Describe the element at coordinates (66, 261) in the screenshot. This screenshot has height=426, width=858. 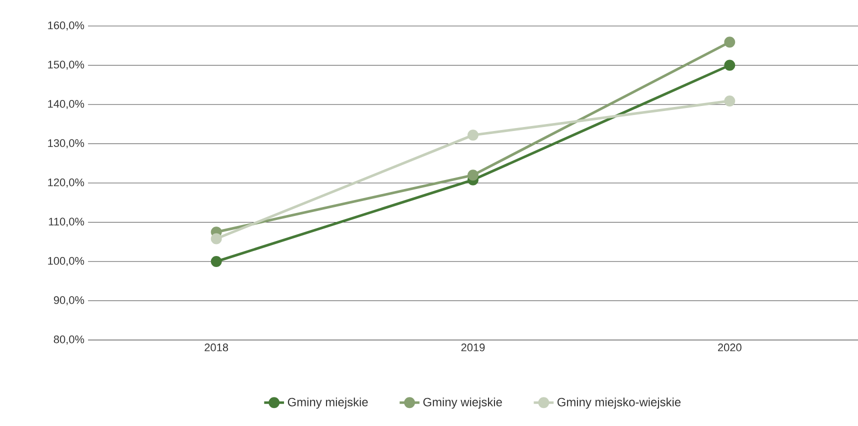
I see `y-tick-label: 100,0%` at that location.